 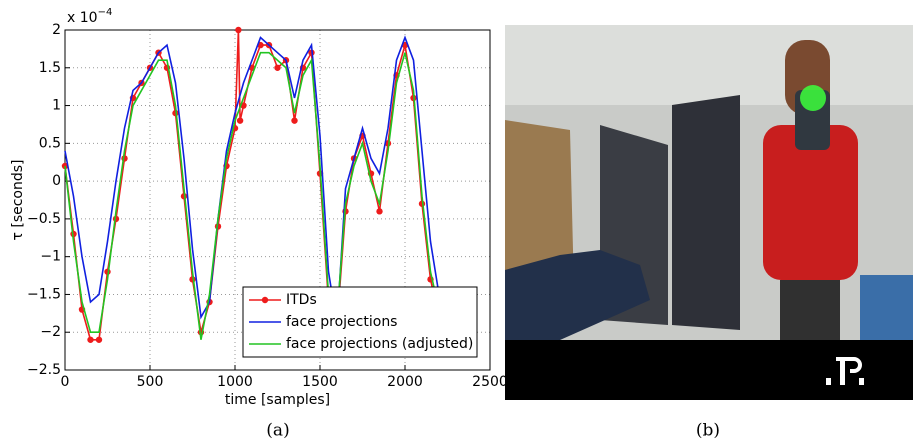 I want to click on legend-label: face projections, so click(x=341, y=322).